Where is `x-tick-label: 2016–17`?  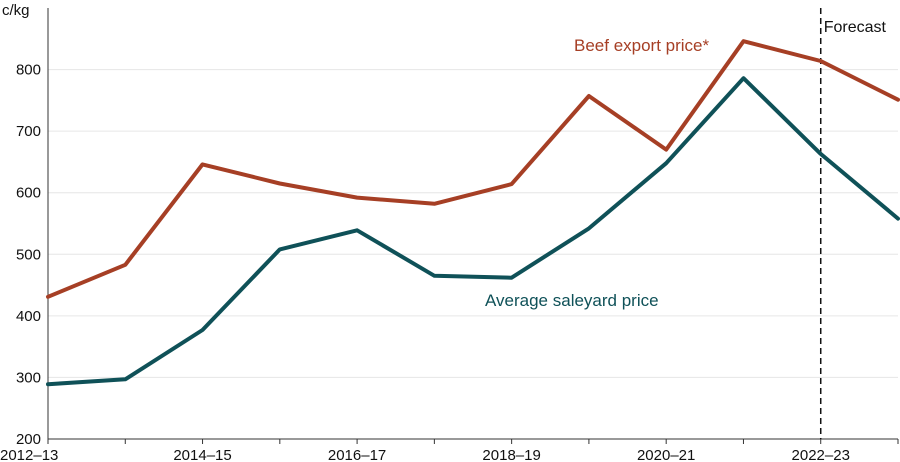
x-tick-label: 2016–17 is located at coordinates (357, 454).